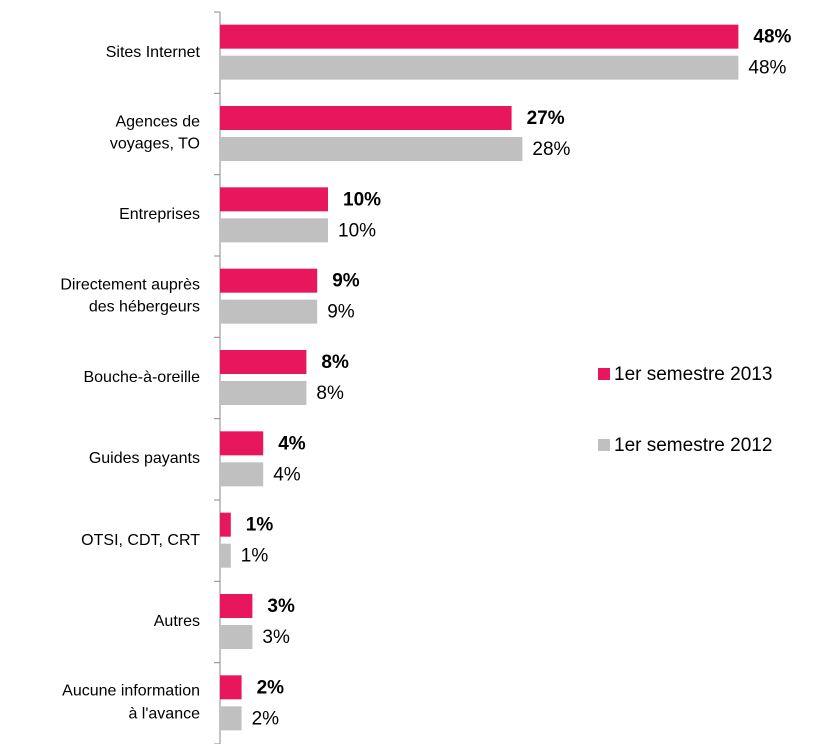 Image resolution: width=819 pixels, height=744 pixels. Describe the element at coordinates (546, 118) in the screenshot. I see `value-label: 27%` at that location.